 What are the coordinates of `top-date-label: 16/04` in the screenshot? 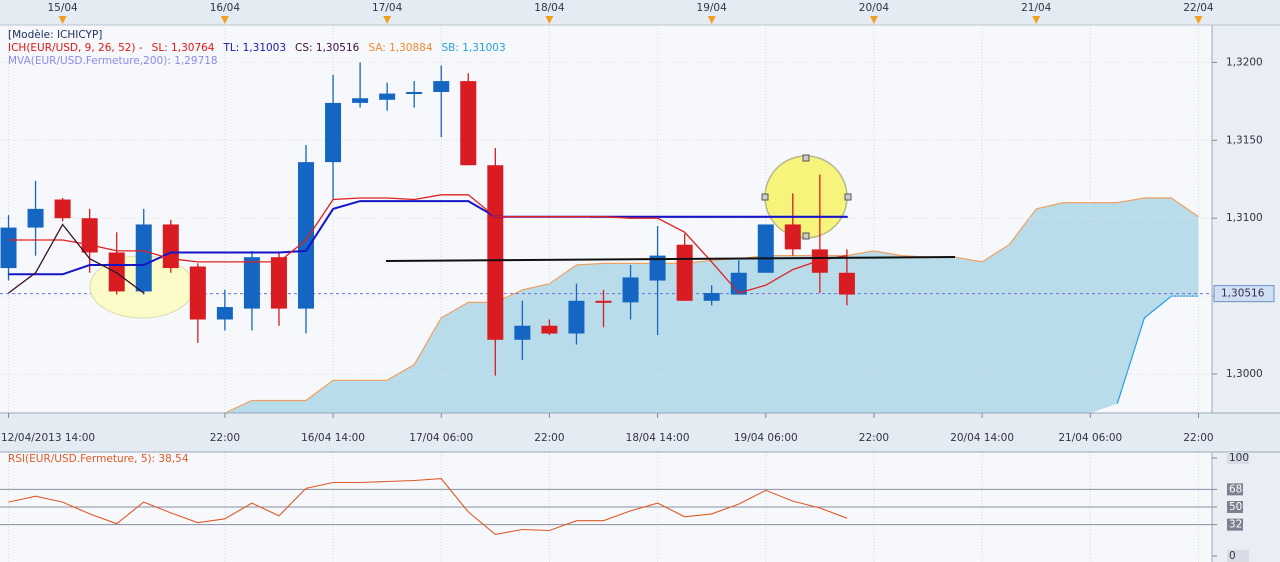 It's located at (225, 8).